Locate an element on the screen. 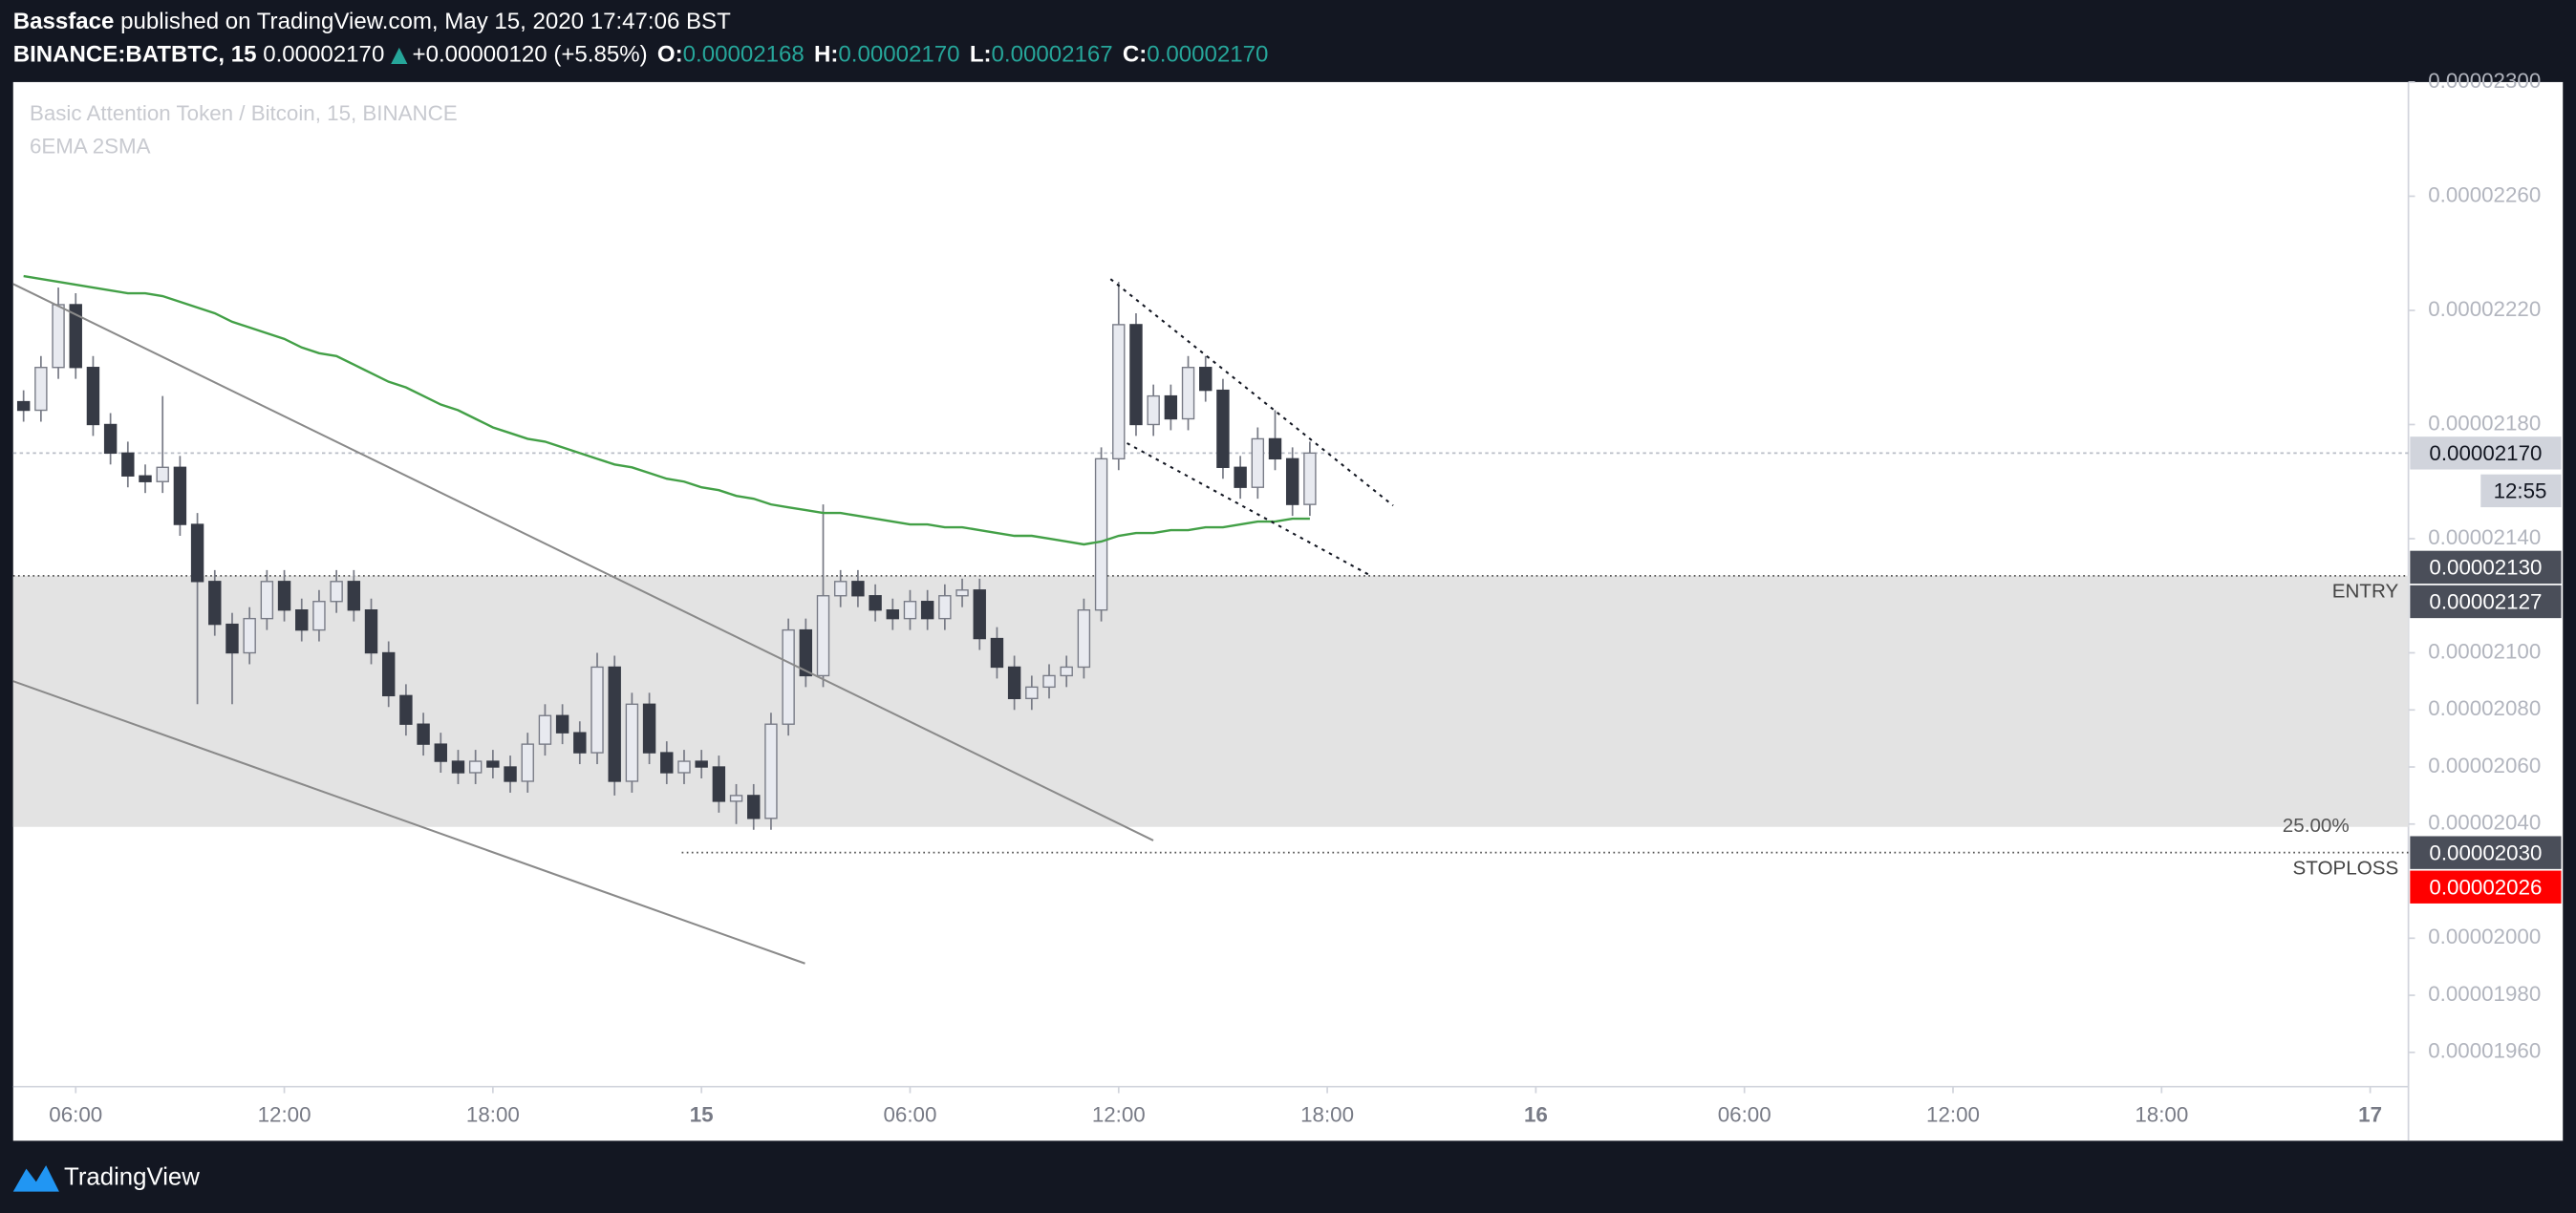 Image resolution: width=2576 pixels, height=1213 pixels. ohlc-value: 0.00002167 is located at coordinates (1052, 55).